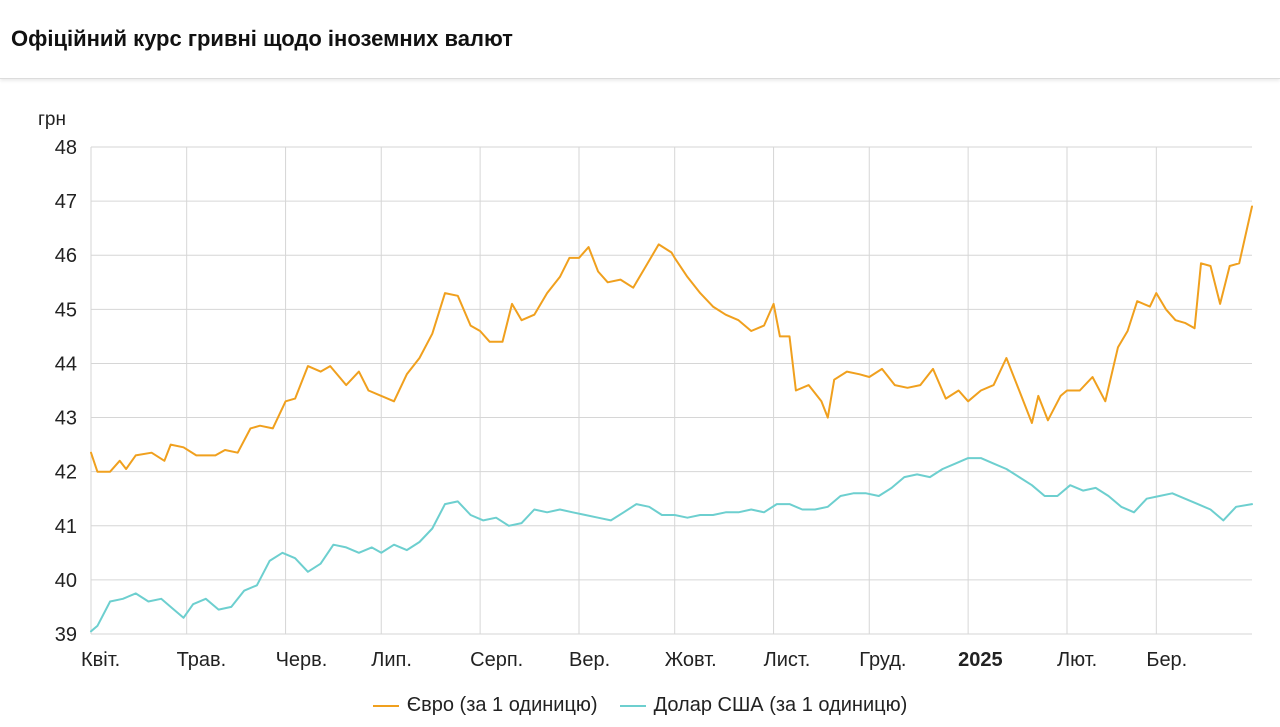 Image resolution: width=1280 pixels, height=727 pixels. What do you see at coordinates (66, 391) in the screenshot?
I see `y-tick-labels: 48 47 46 45 44 43 42 41 40 39` at bounding box center [66, 391].